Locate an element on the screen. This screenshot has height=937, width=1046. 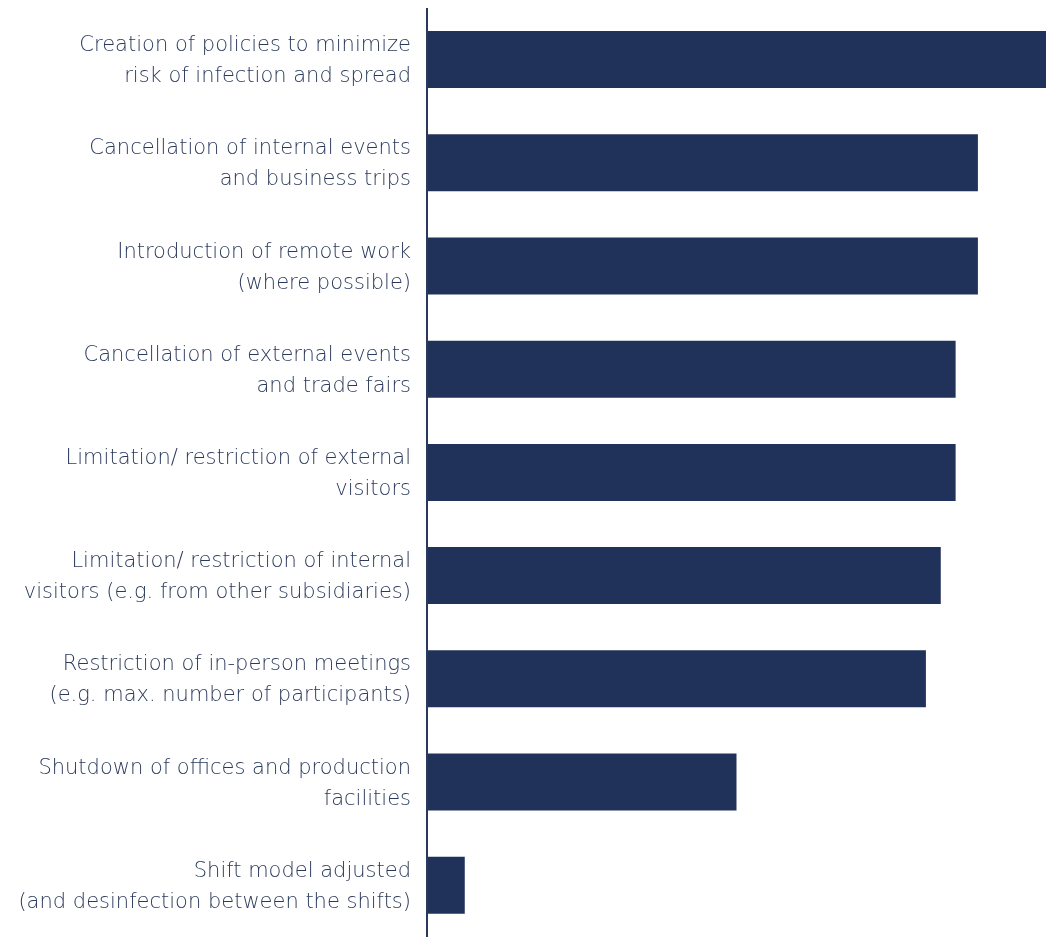
y-tick-label: Shutdown of offices and production facilities is located at coordinates (224, 782).